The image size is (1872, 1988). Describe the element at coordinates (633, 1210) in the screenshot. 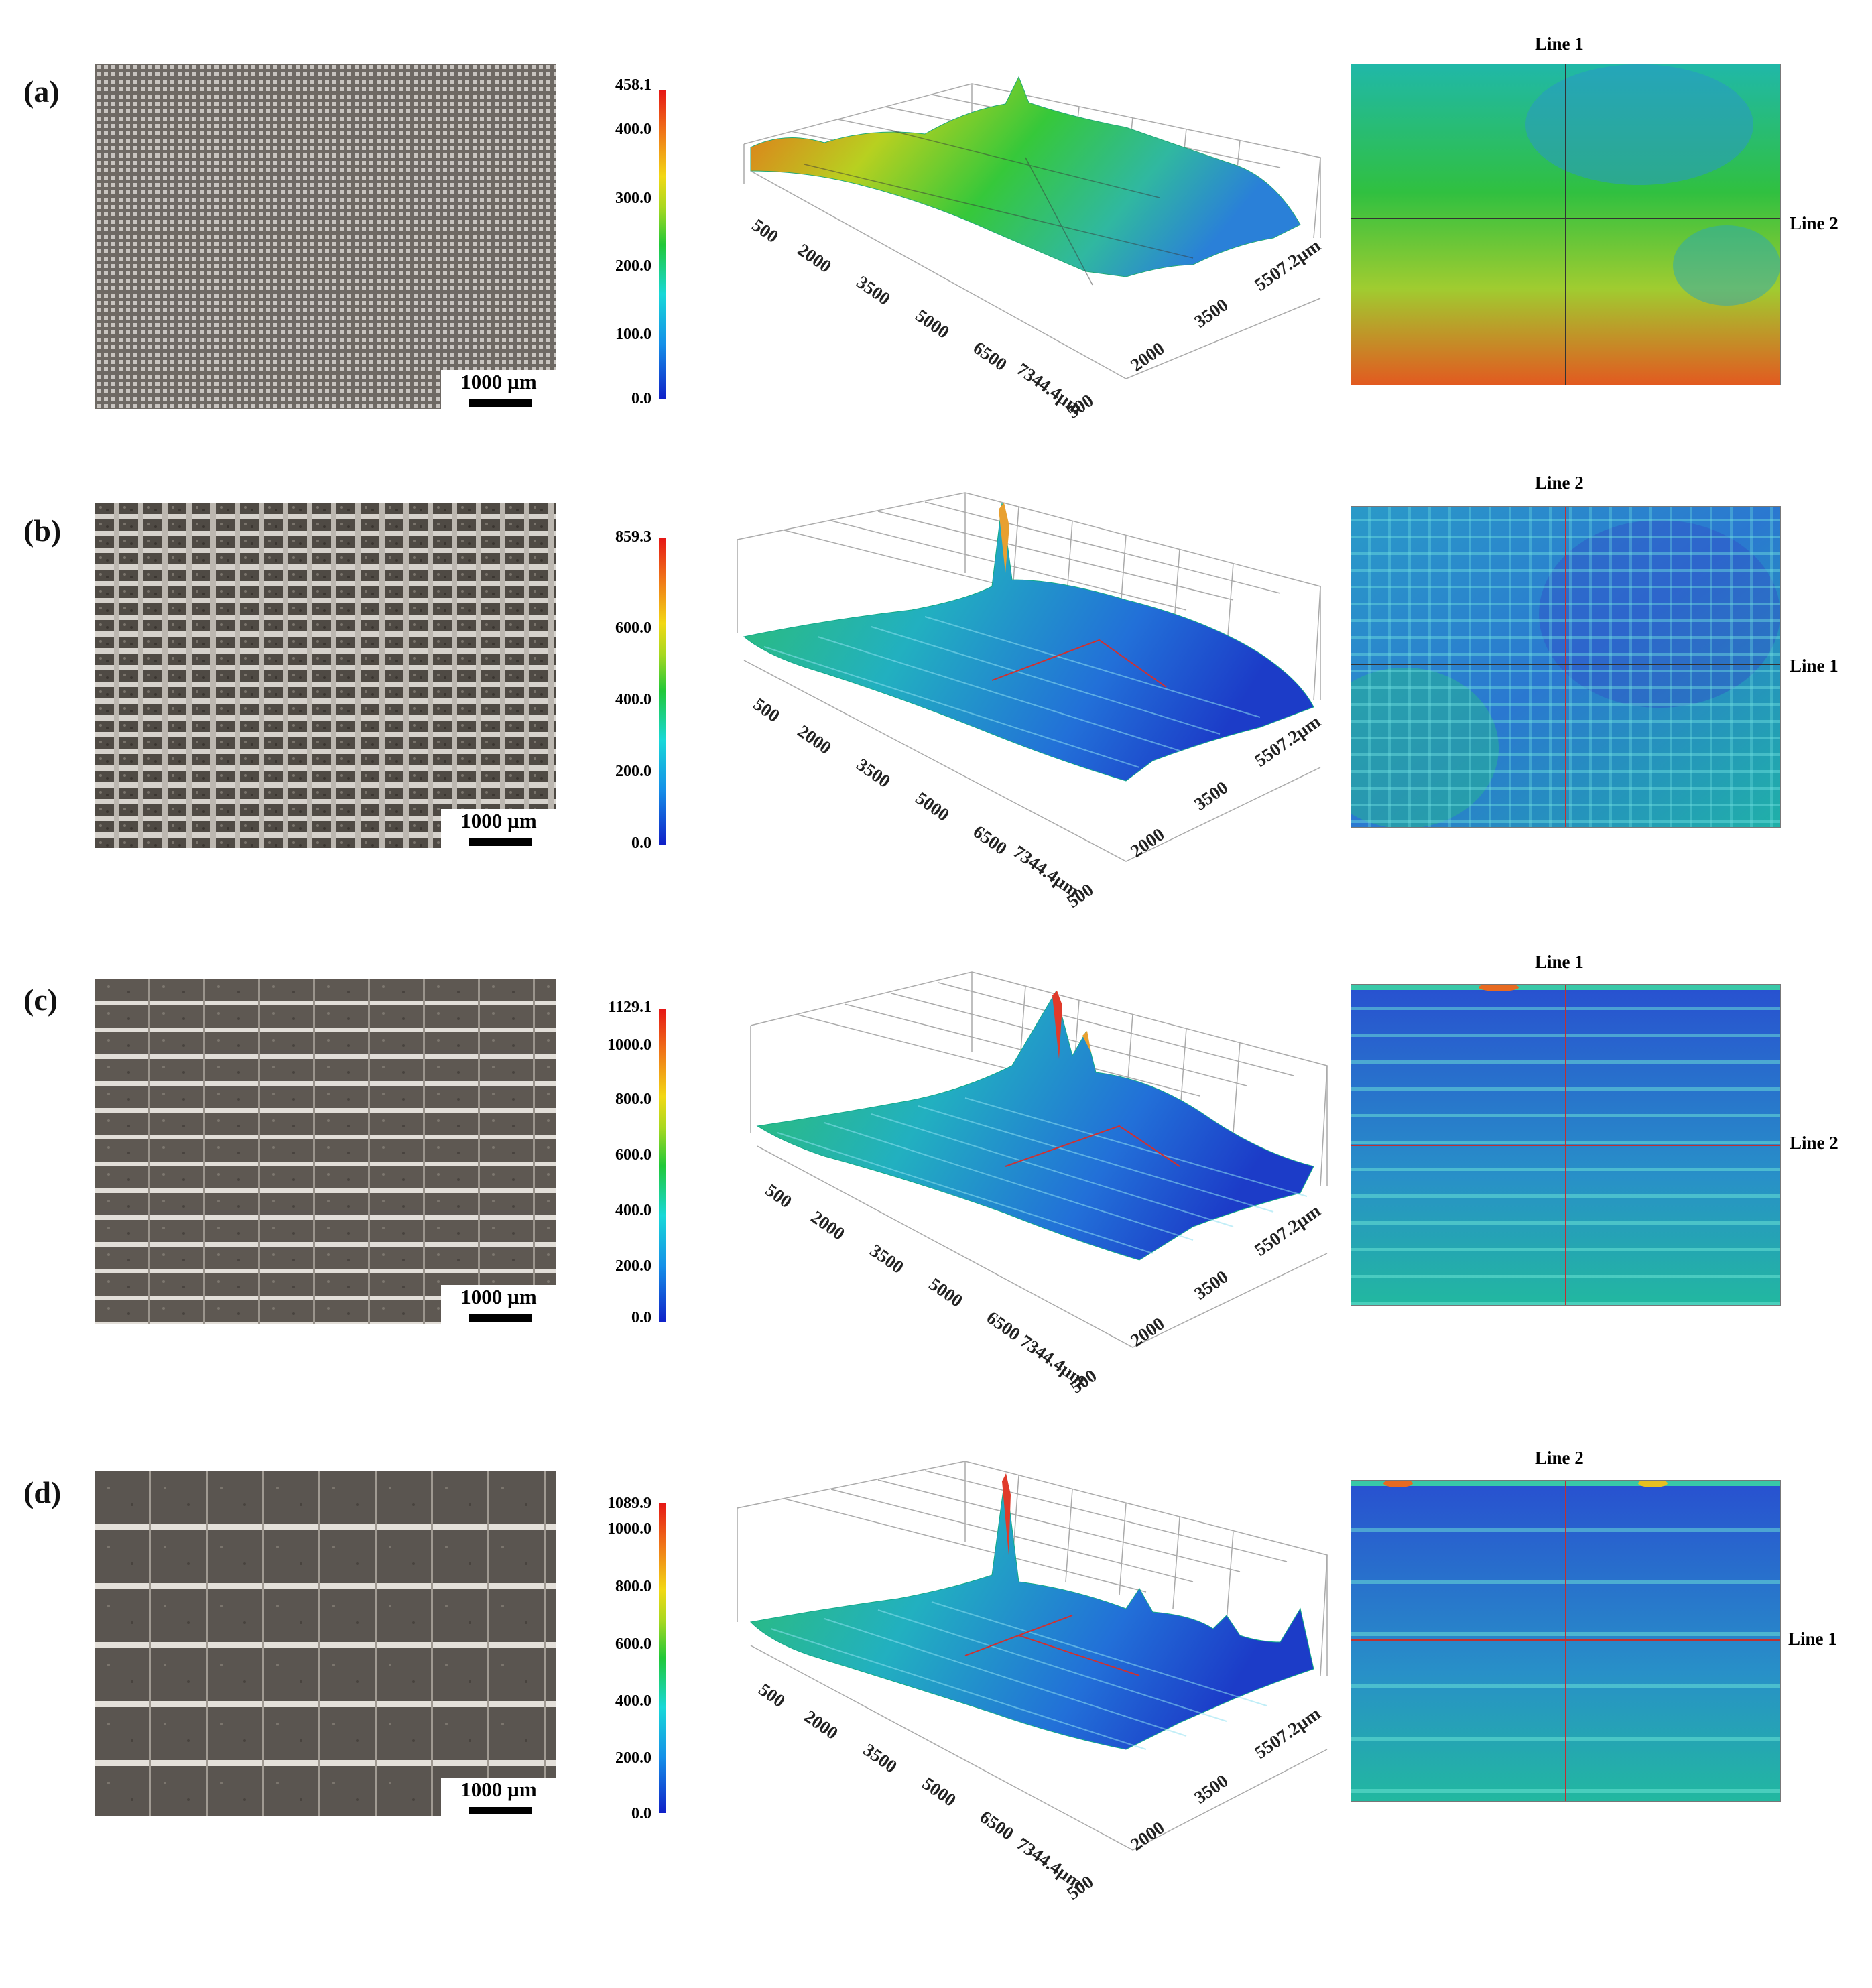

I see `colorbar-c-tick: 400.0` at that location.